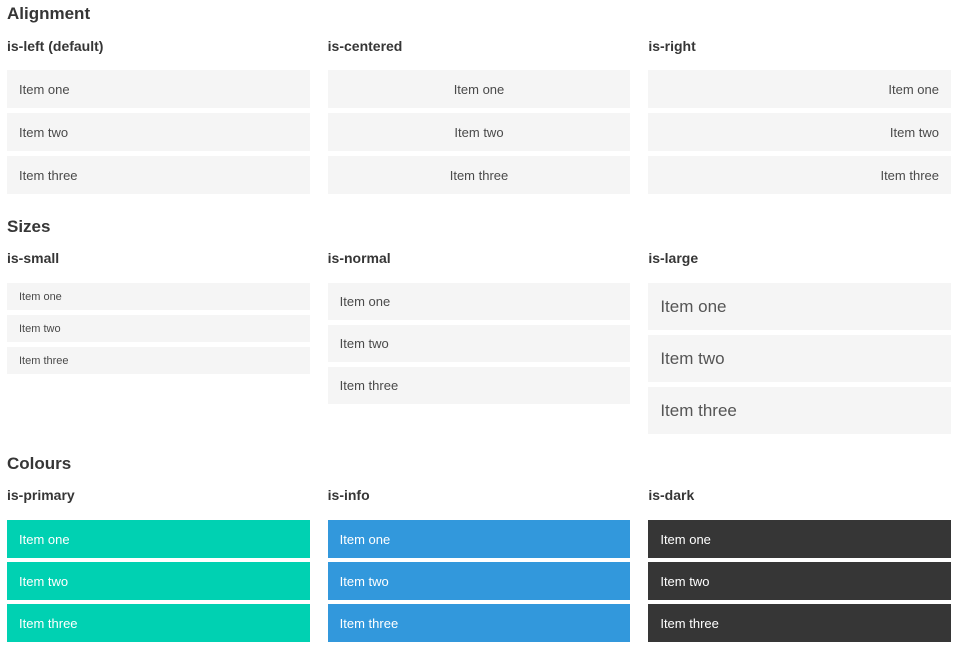 The height and width of the screenshot is (654, 960). I want to click on variant-column-is-primary: is-primary Item one Item two Item three, so click(158, 560).